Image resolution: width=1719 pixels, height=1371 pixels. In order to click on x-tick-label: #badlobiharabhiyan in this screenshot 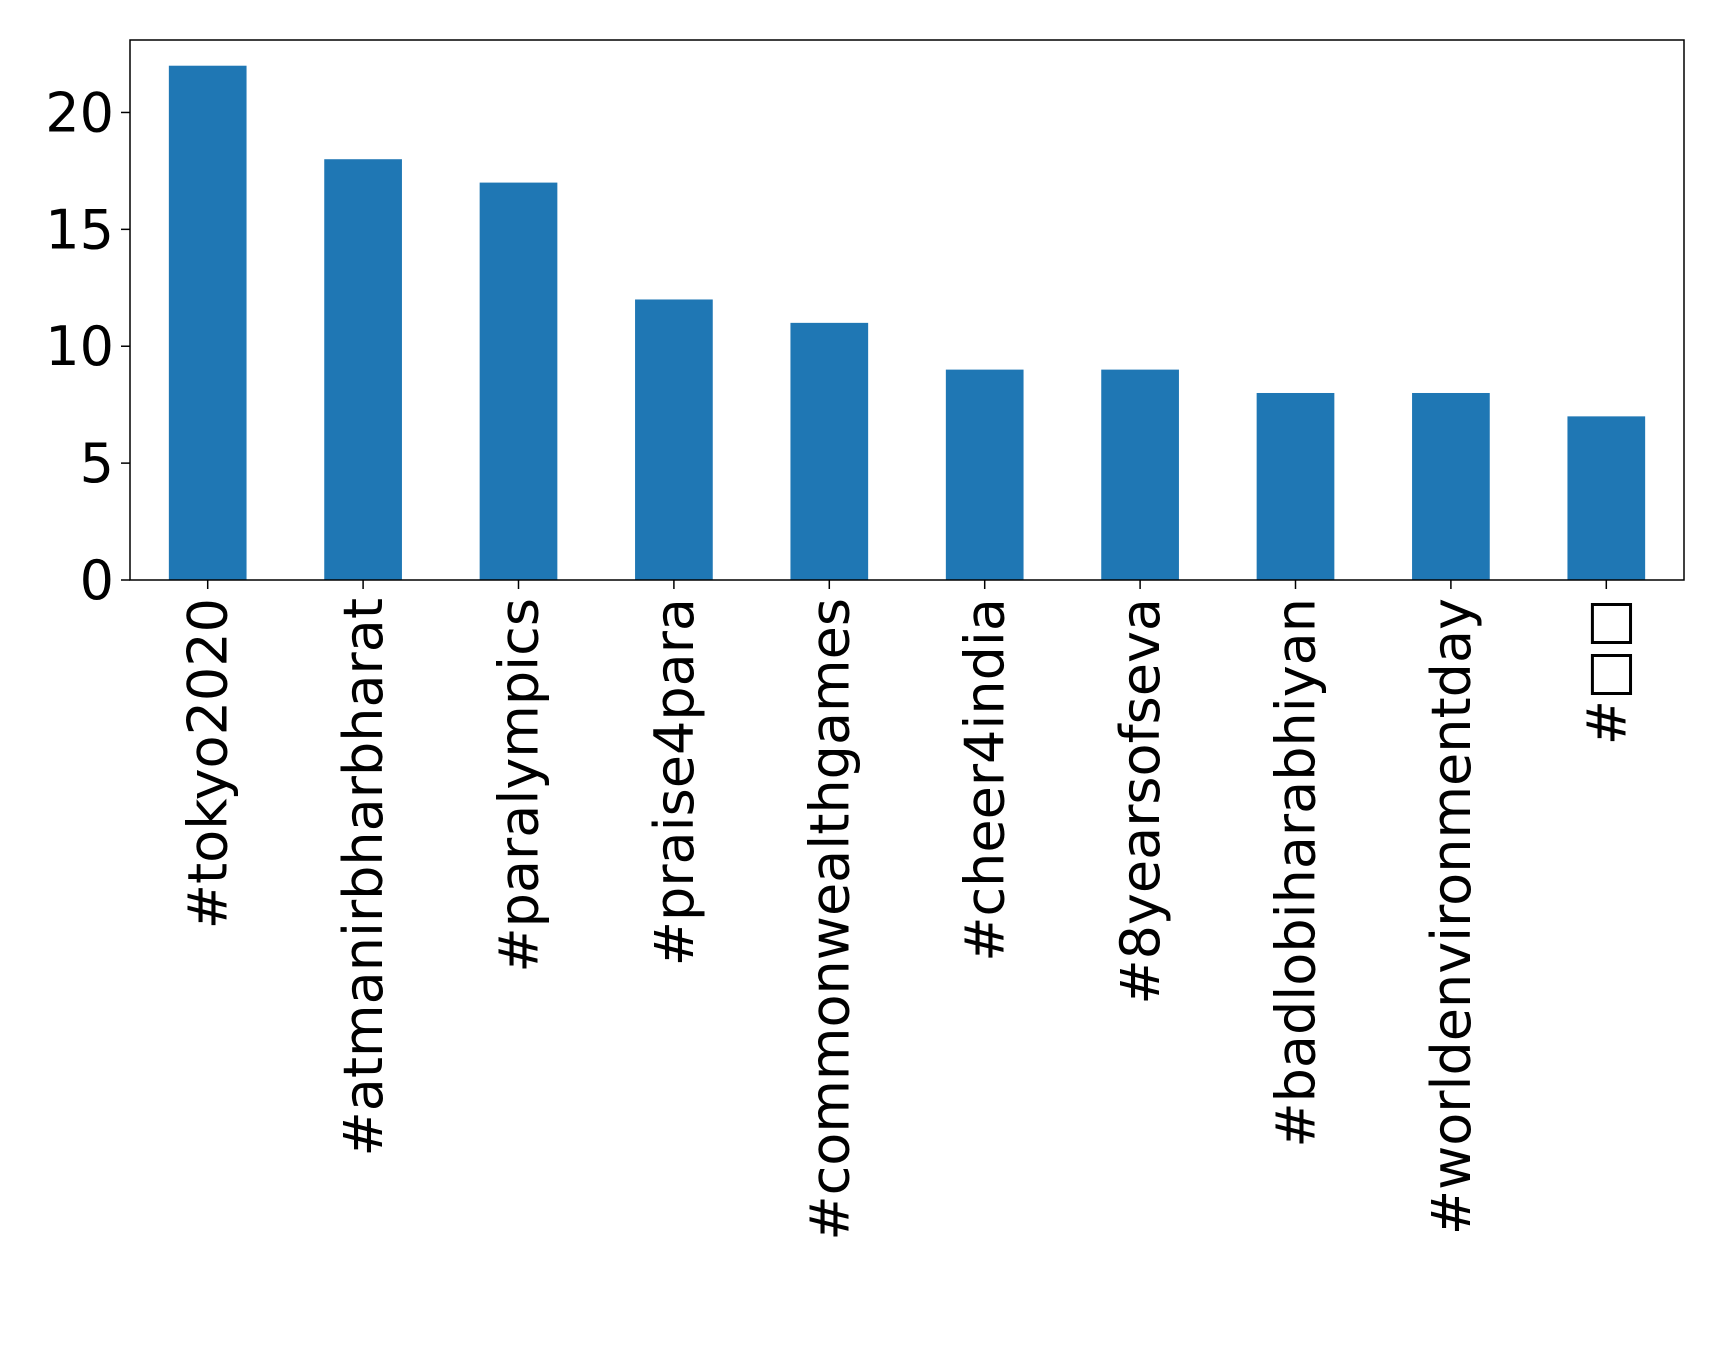, I will do `click(1296, 873)`.